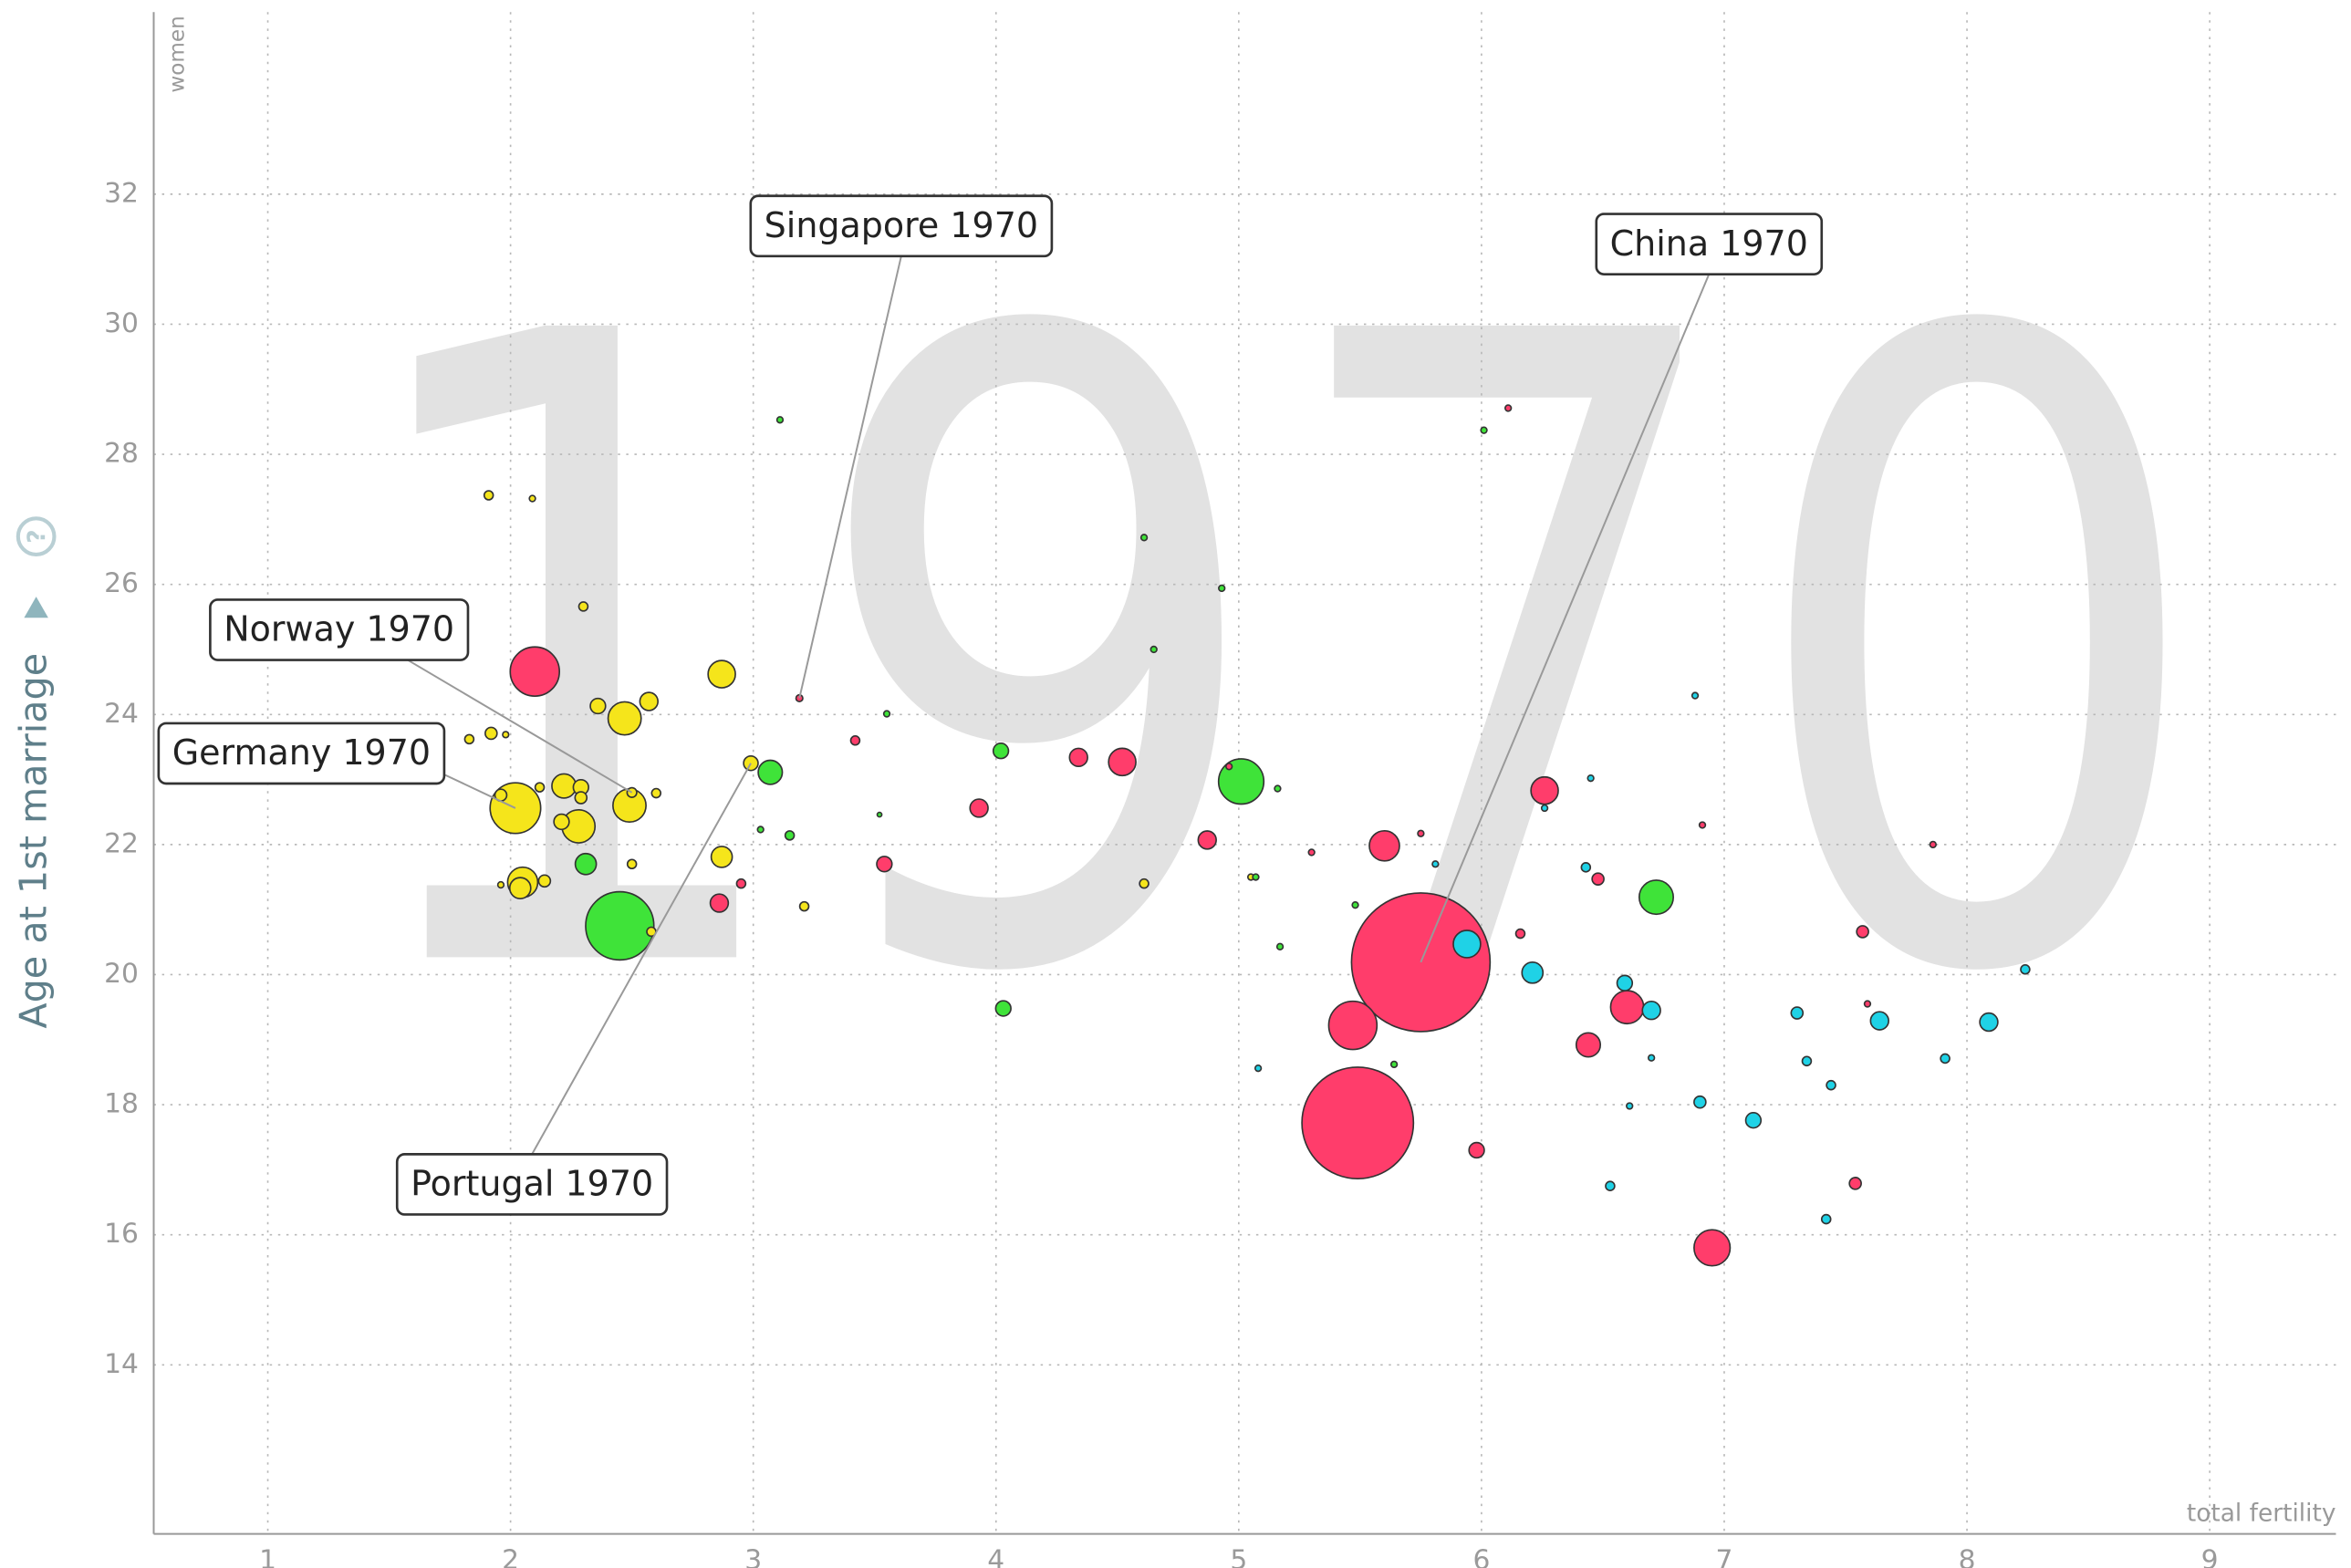 This screenshot has height=1568, width=2351. What do you see at coordinates (122, 974) in the screenshot?
I see `y-tick-label: 20` at bounding box center [122, 974].